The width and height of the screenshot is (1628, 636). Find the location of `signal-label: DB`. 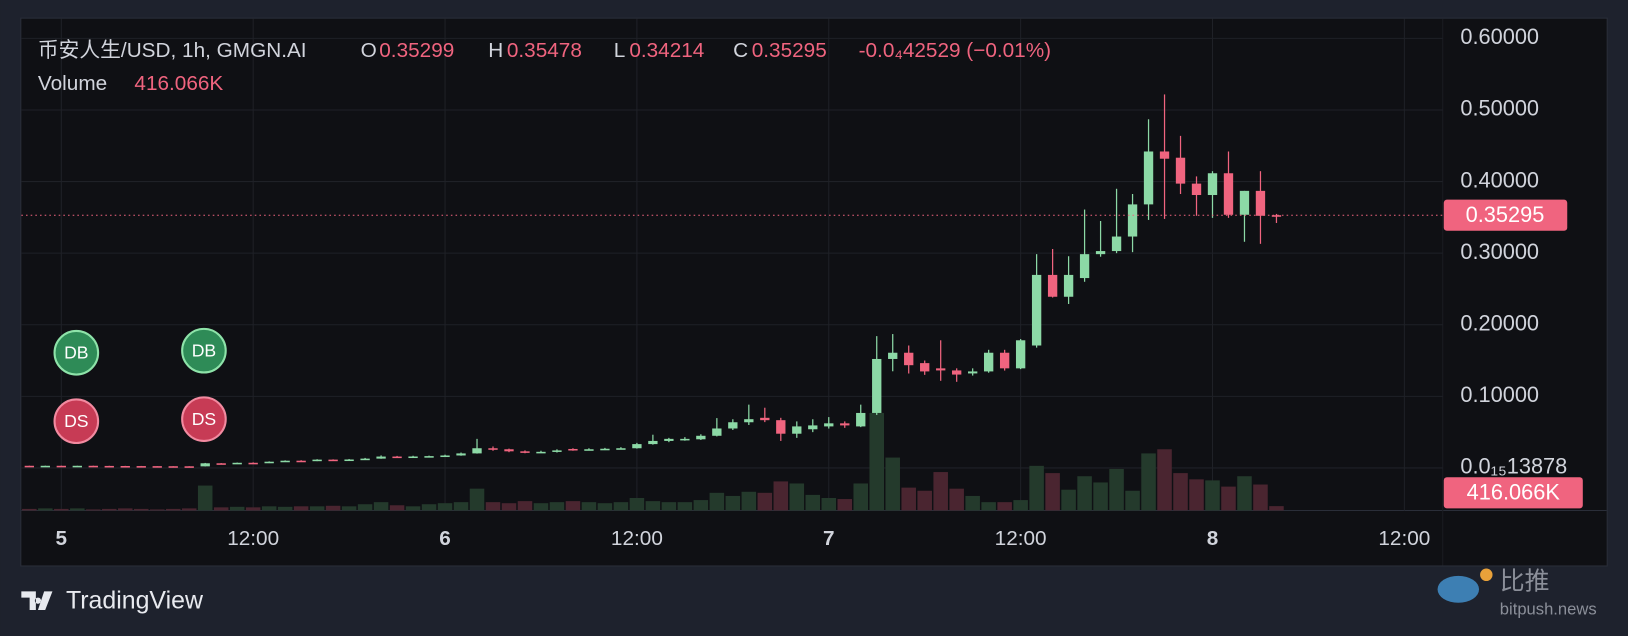

signal-label: DB is located at coordinates (204, 350).